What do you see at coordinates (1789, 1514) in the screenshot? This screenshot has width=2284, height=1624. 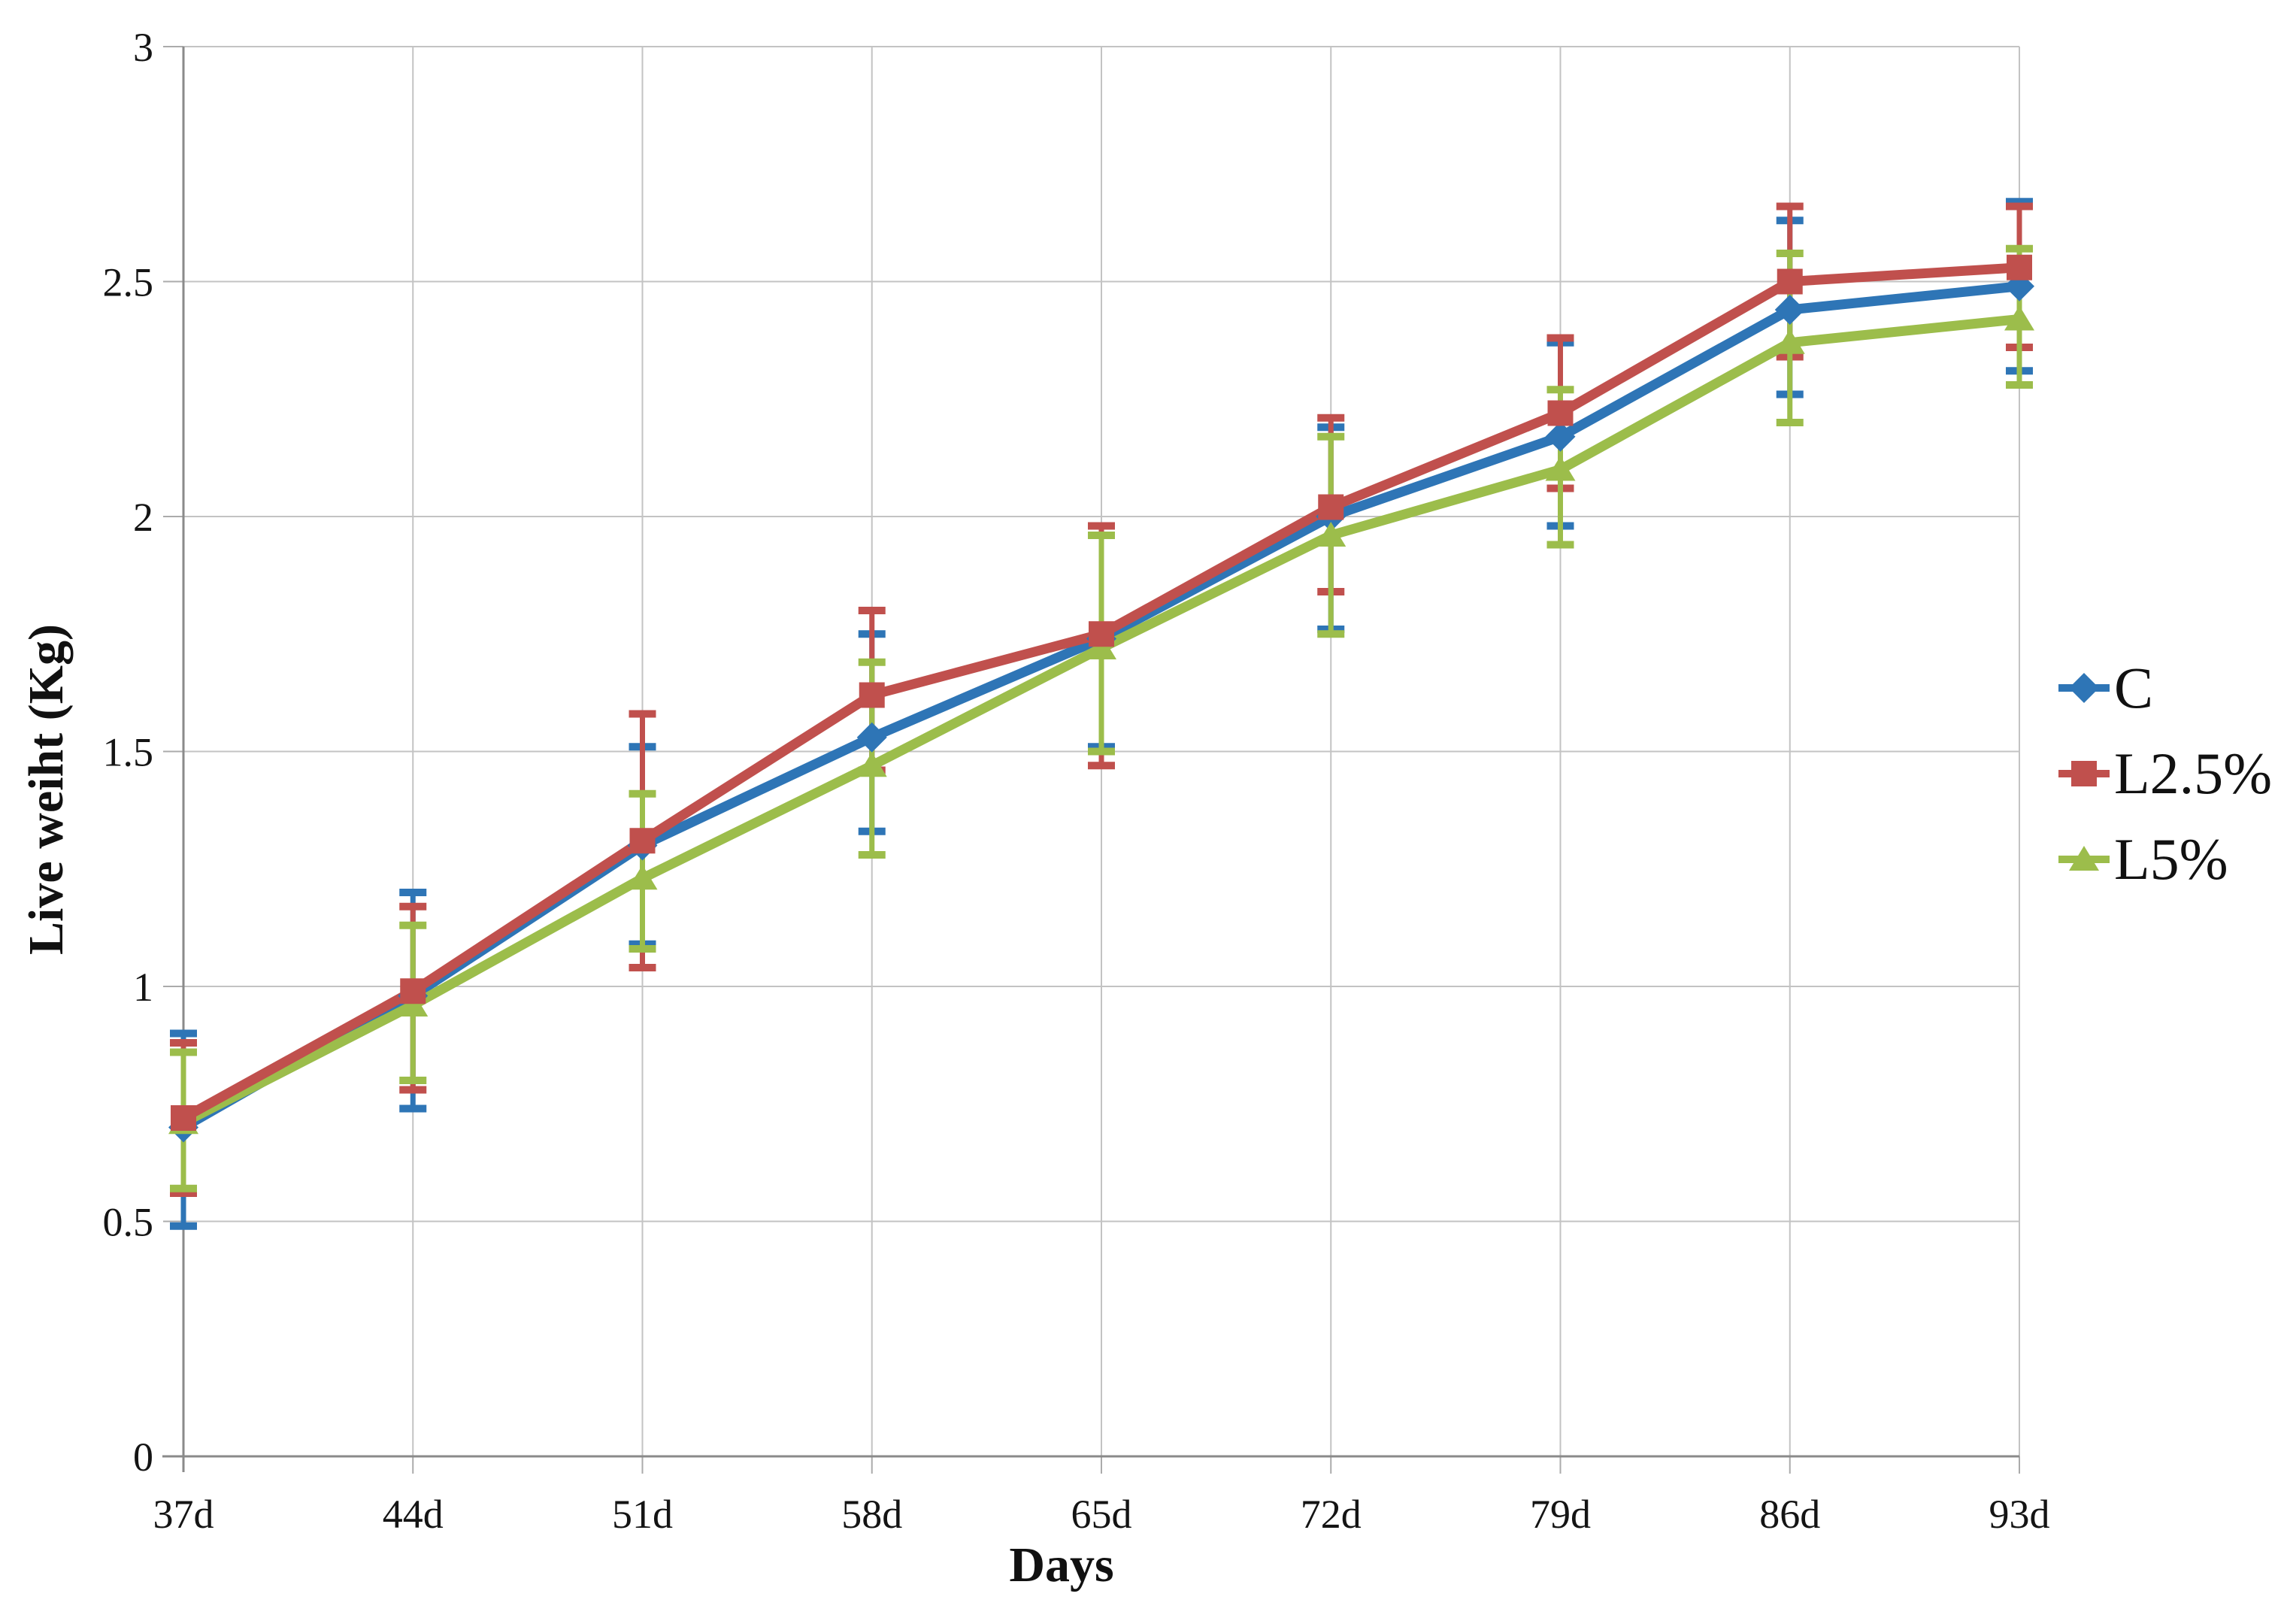 I see `x-tick-label: 86d` at bounding box center [1789, 1514].